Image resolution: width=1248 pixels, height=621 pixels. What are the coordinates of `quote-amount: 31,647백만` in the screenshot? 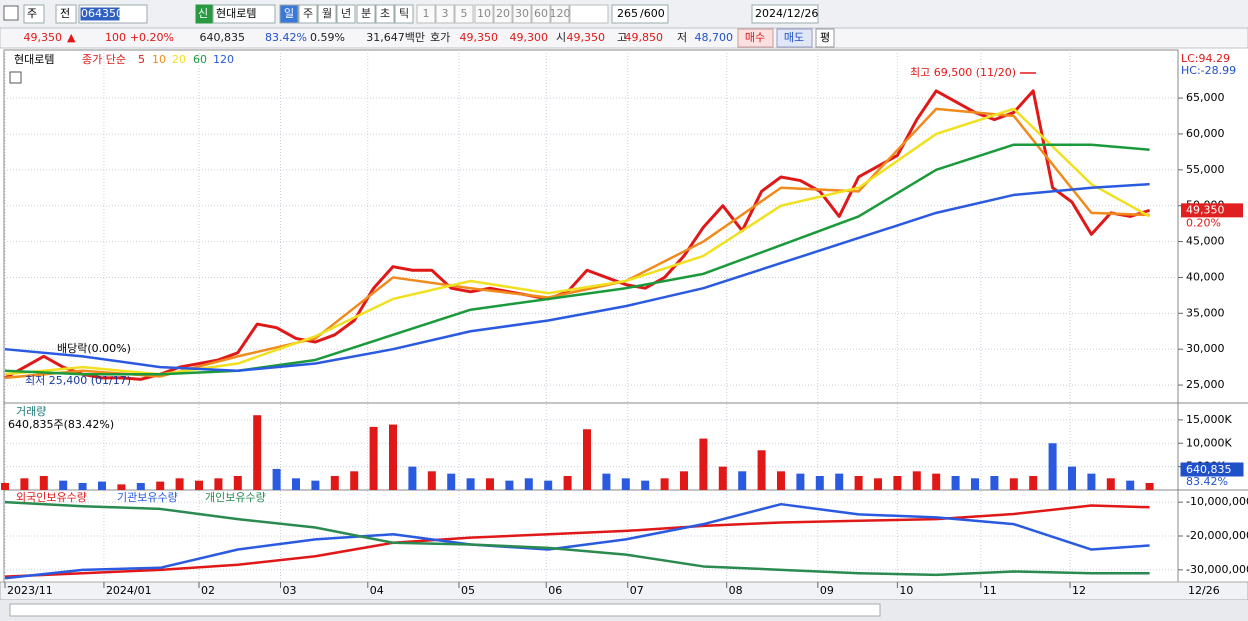 It's located at (395, 37).